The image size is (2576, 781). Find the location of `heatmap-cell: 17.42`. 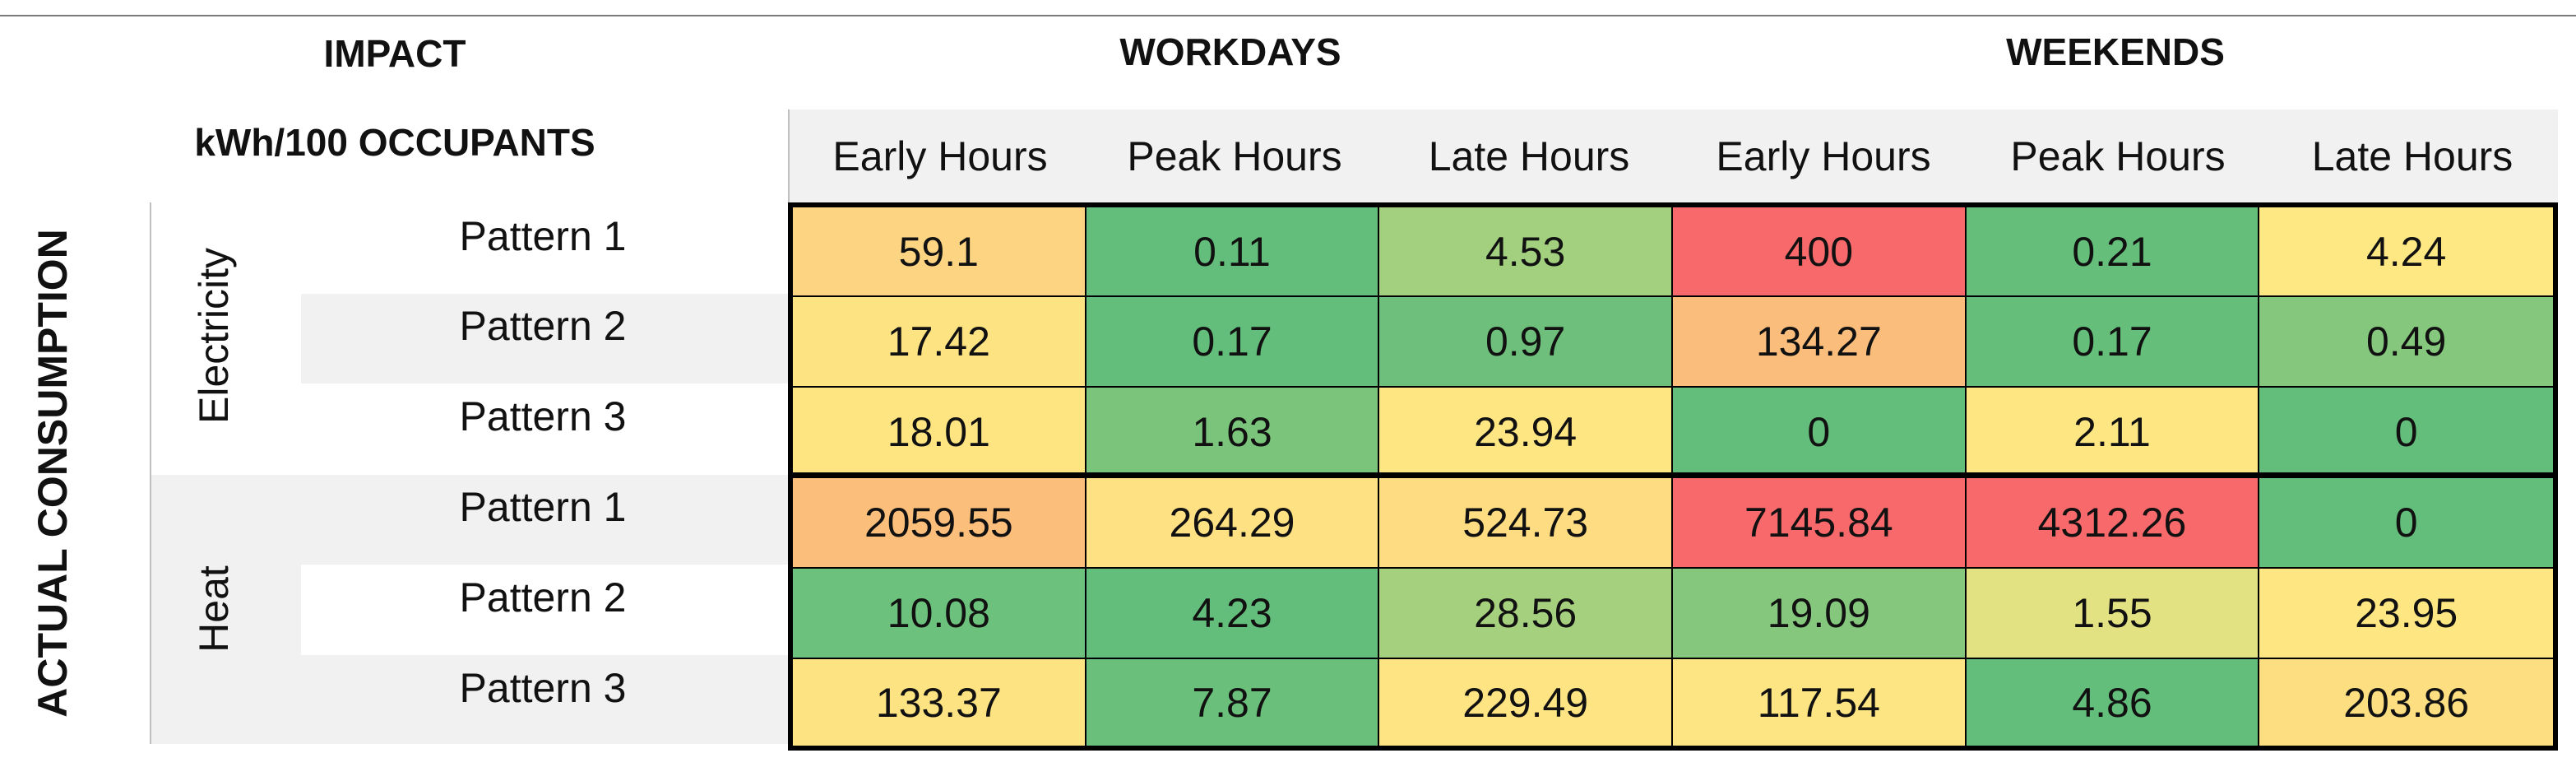

heatmap-cell: 17.42 is located at coordinates (940, 342).